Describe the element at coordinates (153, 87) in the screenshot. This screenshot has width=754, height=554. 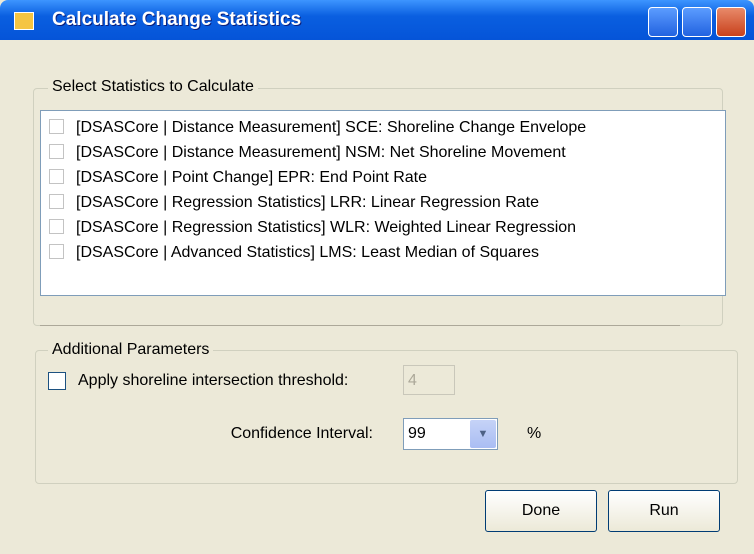
I see `group-label: Select Statistics to Calculate` at that location.